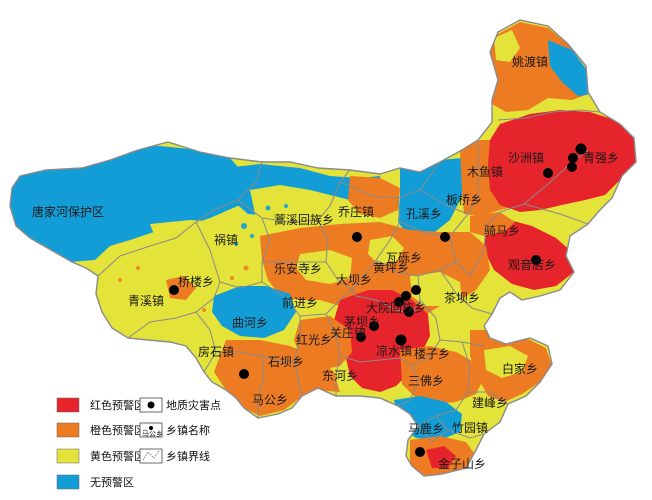  I want to click on disaster-point-icon, so click(151, 405).